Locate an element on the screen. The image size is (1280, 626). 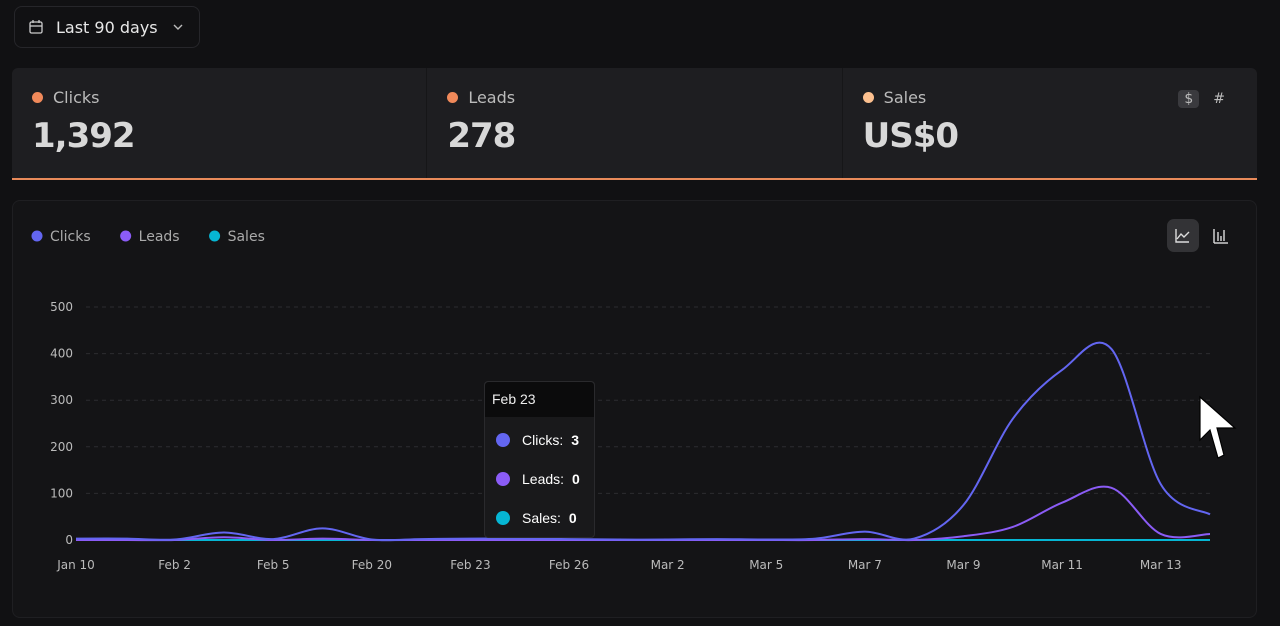
tooltip-title: Feb 23 is located at coordinates (539, 399).